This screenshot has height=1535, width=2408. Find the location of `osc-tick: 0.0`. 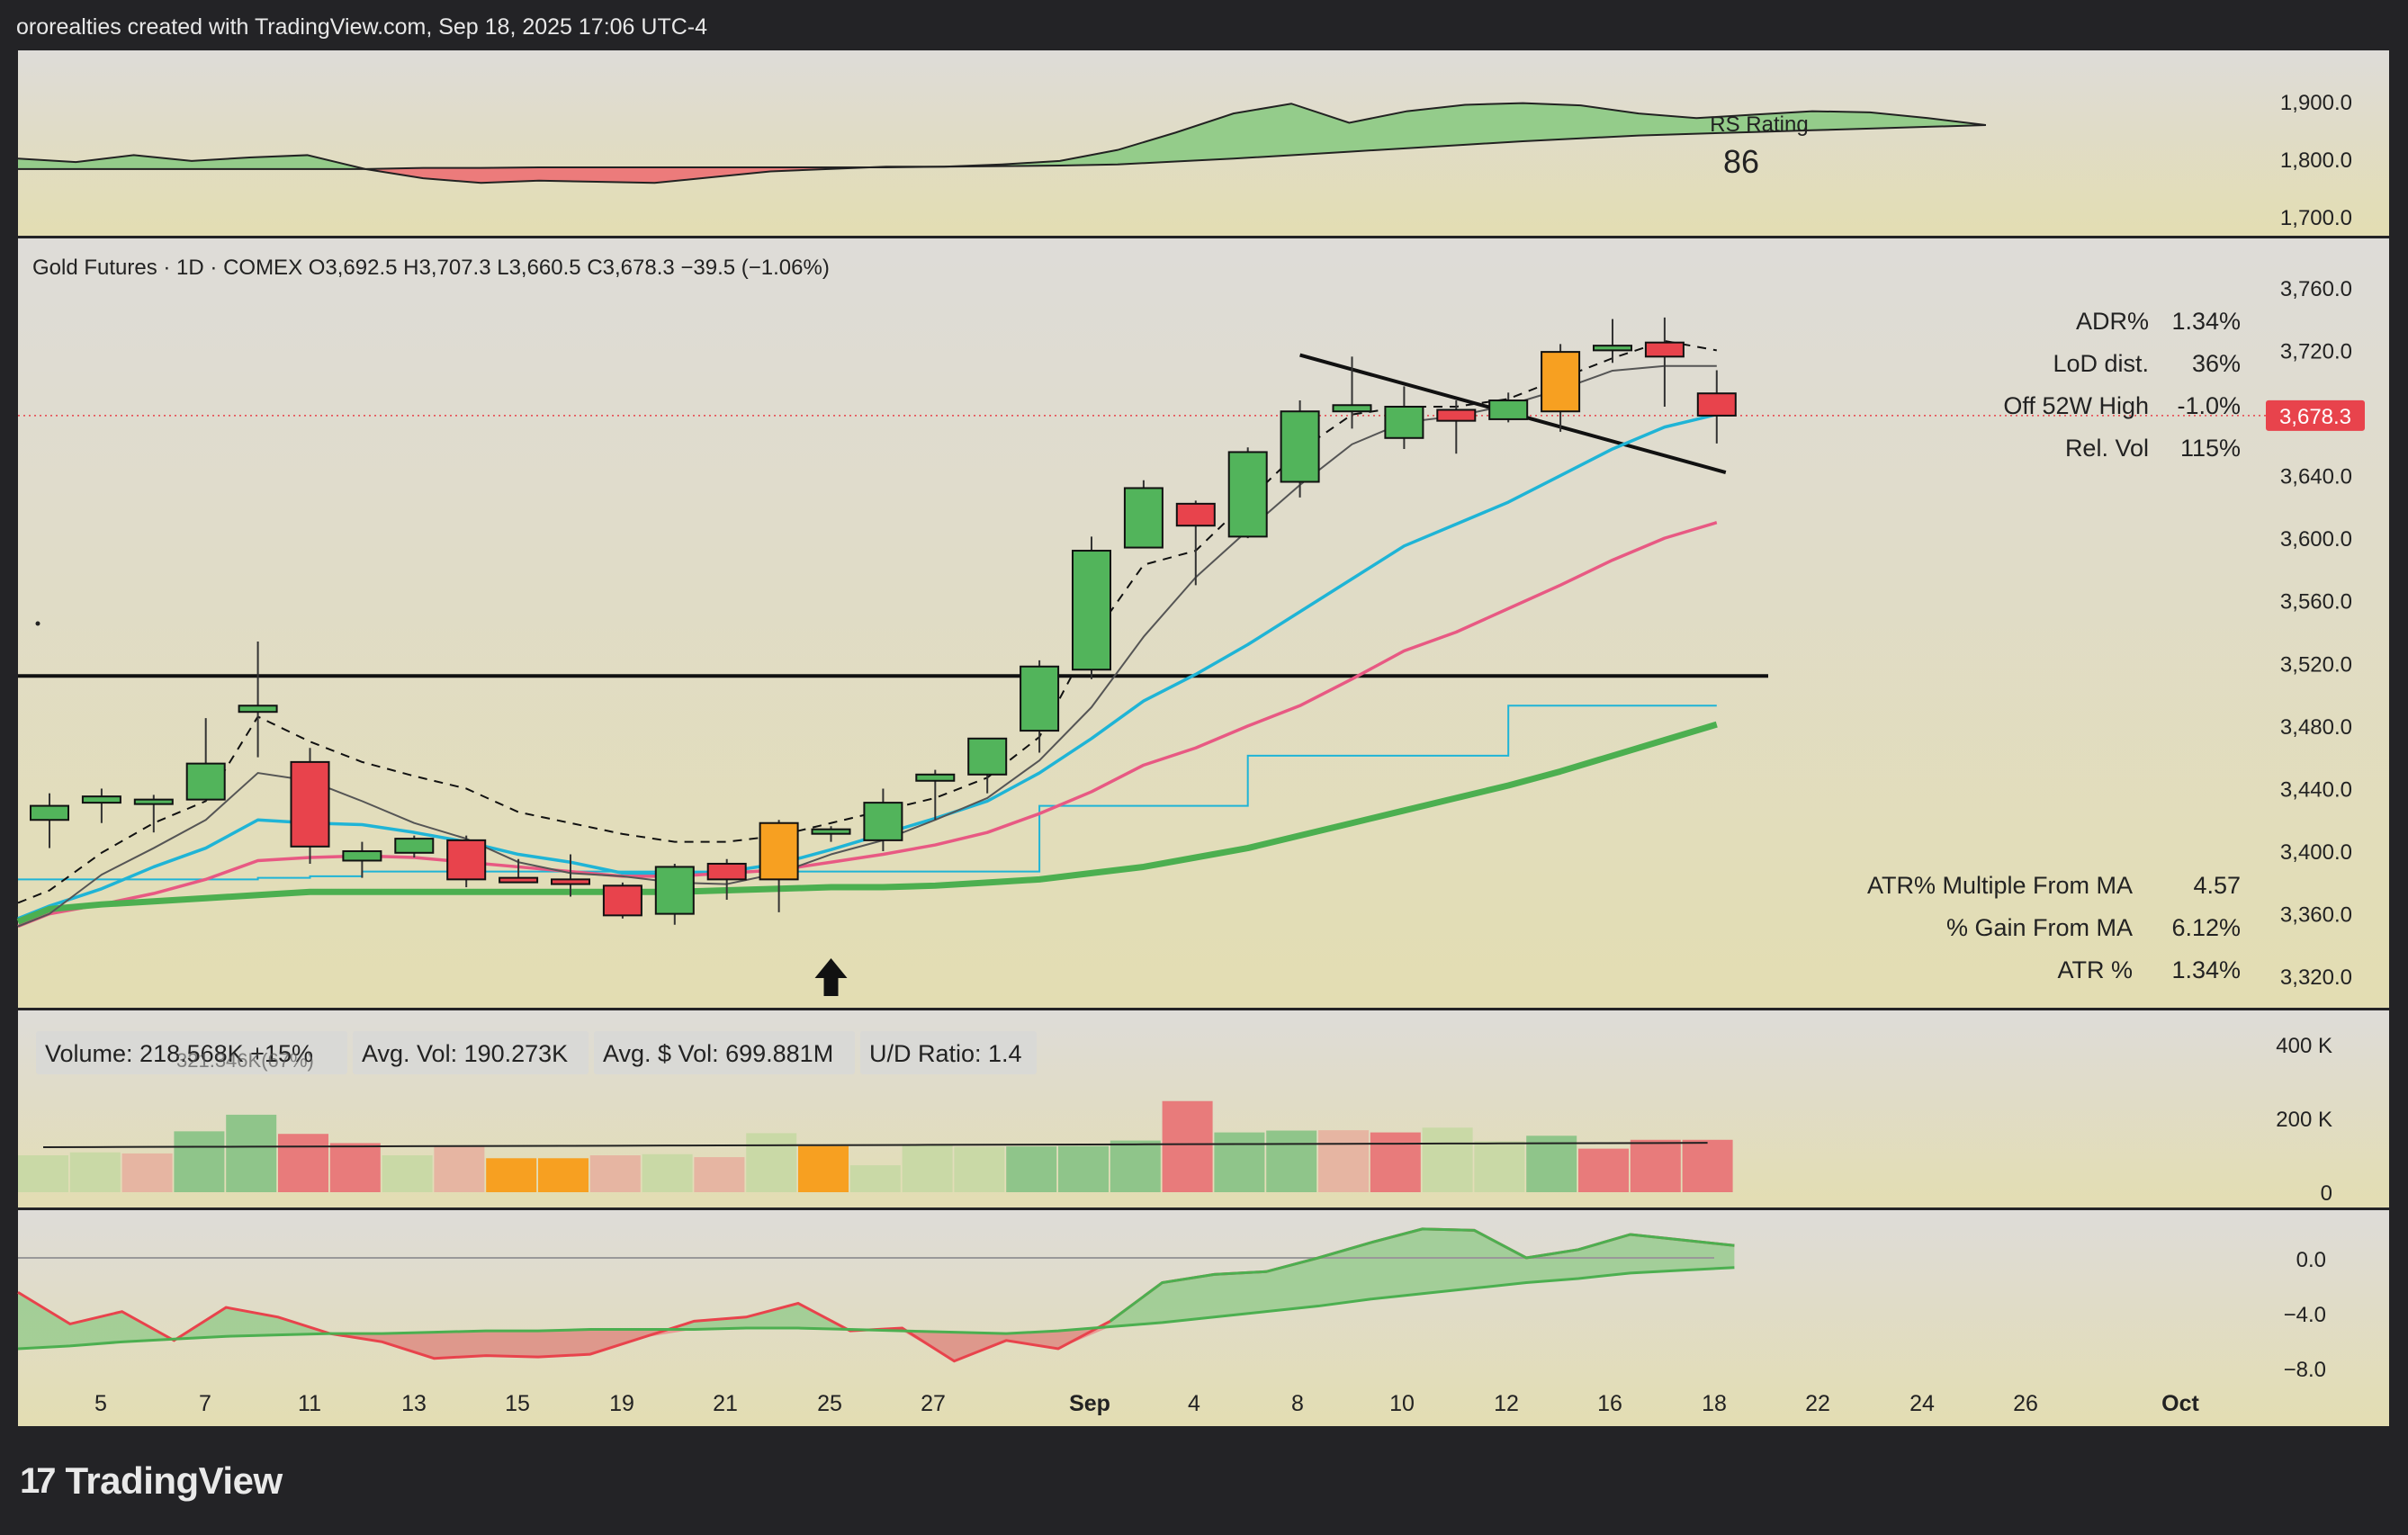

osc-tick: 0.0 is located at coordinates (2311, 1260).